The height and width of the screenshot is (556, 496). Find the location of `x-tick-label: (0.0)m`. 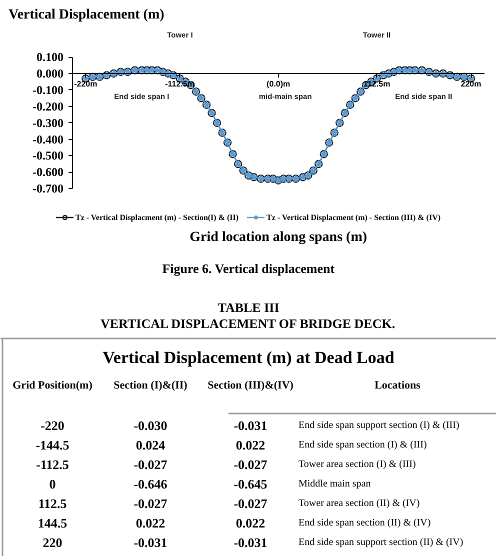

x-tick-label: (0.0)m is located at coordinates (278, 84).